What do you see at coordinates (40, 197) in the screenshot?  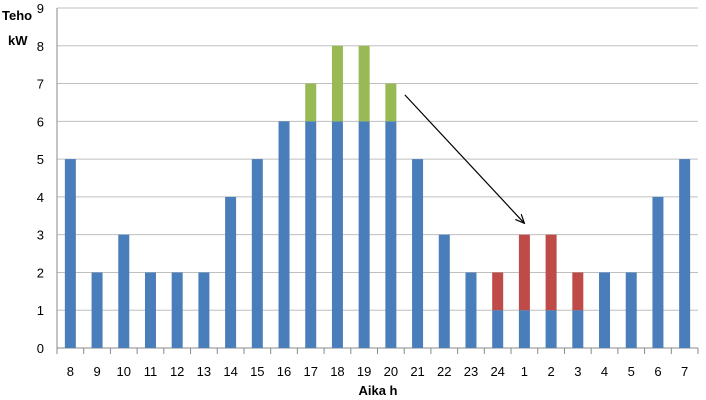 I see `y-tick-label: 4` at bounding box center [40, 197].